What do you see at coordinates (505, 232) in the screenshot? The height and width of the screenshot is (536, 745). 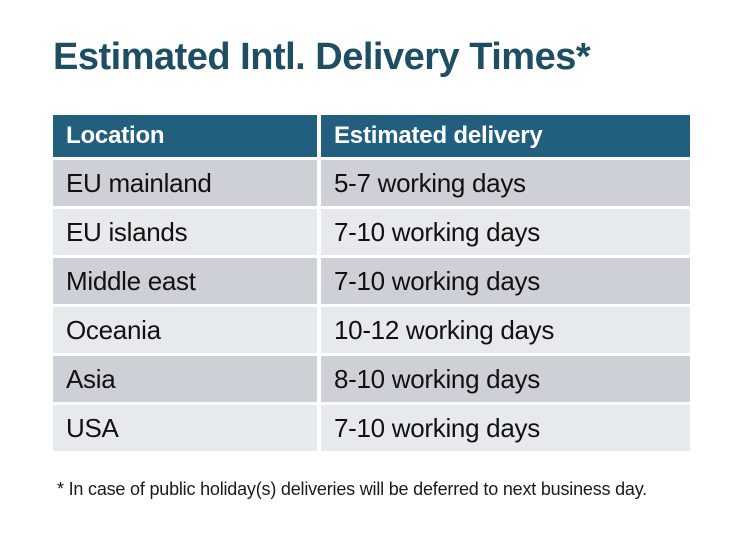 I see `delivery-cell-eu-islands: 7-10 working days` at bounding box center [505, 232].